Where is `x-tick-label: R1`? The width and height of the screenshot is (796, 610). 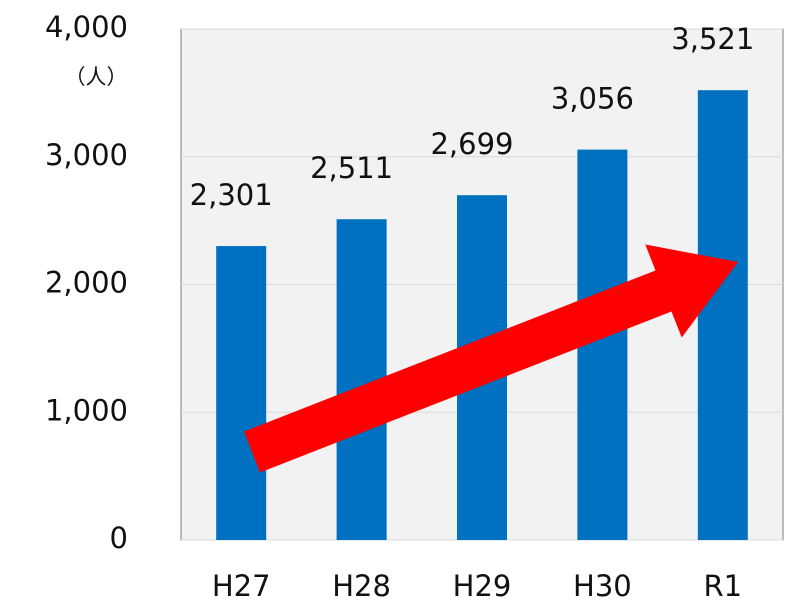 x-tick-label: R1 is located at coordinates (722, 586).